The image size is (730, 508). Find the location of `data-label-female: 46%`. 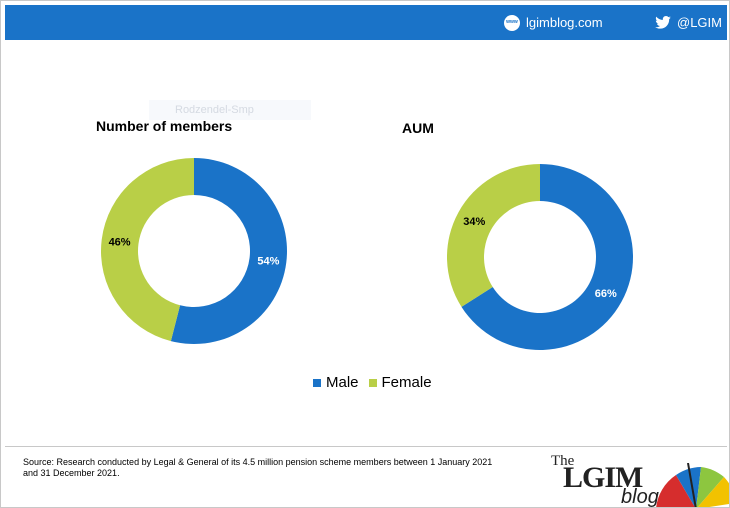

data-label-female: 46% is located at coordinates (120, 243).